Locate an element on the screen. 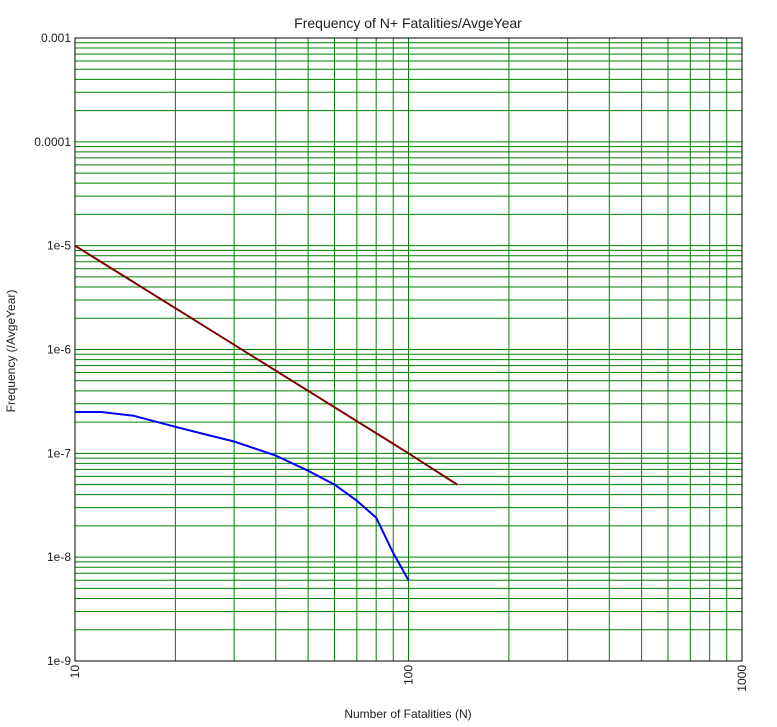 The height and width of the screenshot is (727, 777). y-tick-label: 1e-5 is located at coordinates (59, 246).